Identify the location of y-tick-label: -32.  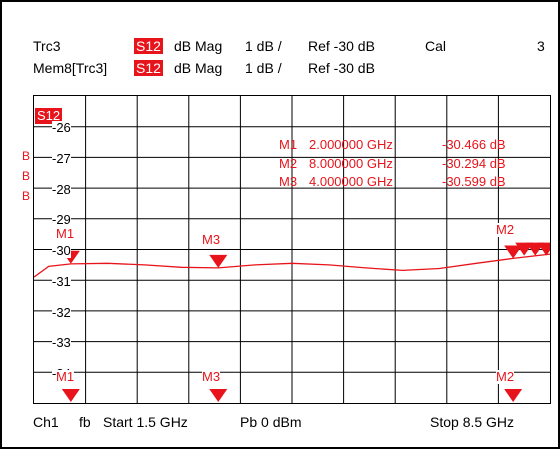
(61, 313).